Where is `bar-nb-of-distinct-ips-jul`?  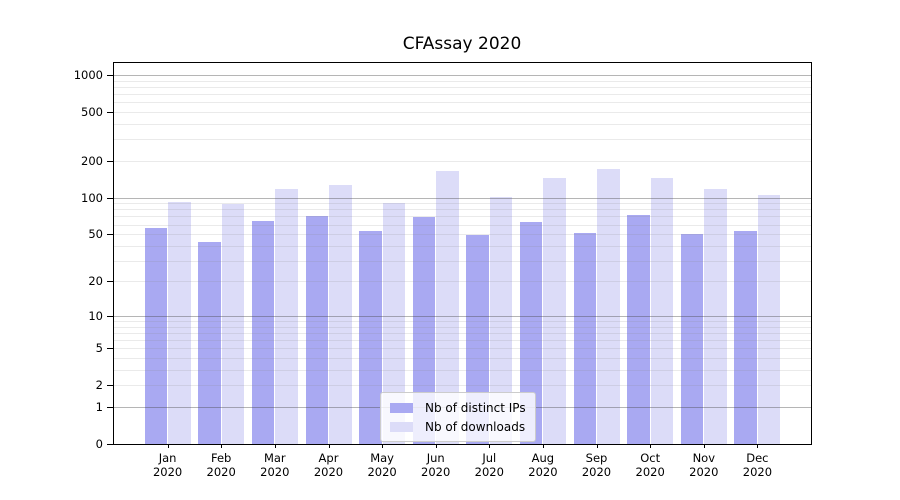
bar-nb-of-distinct-ips-jul is located at coordinates (477, 339).